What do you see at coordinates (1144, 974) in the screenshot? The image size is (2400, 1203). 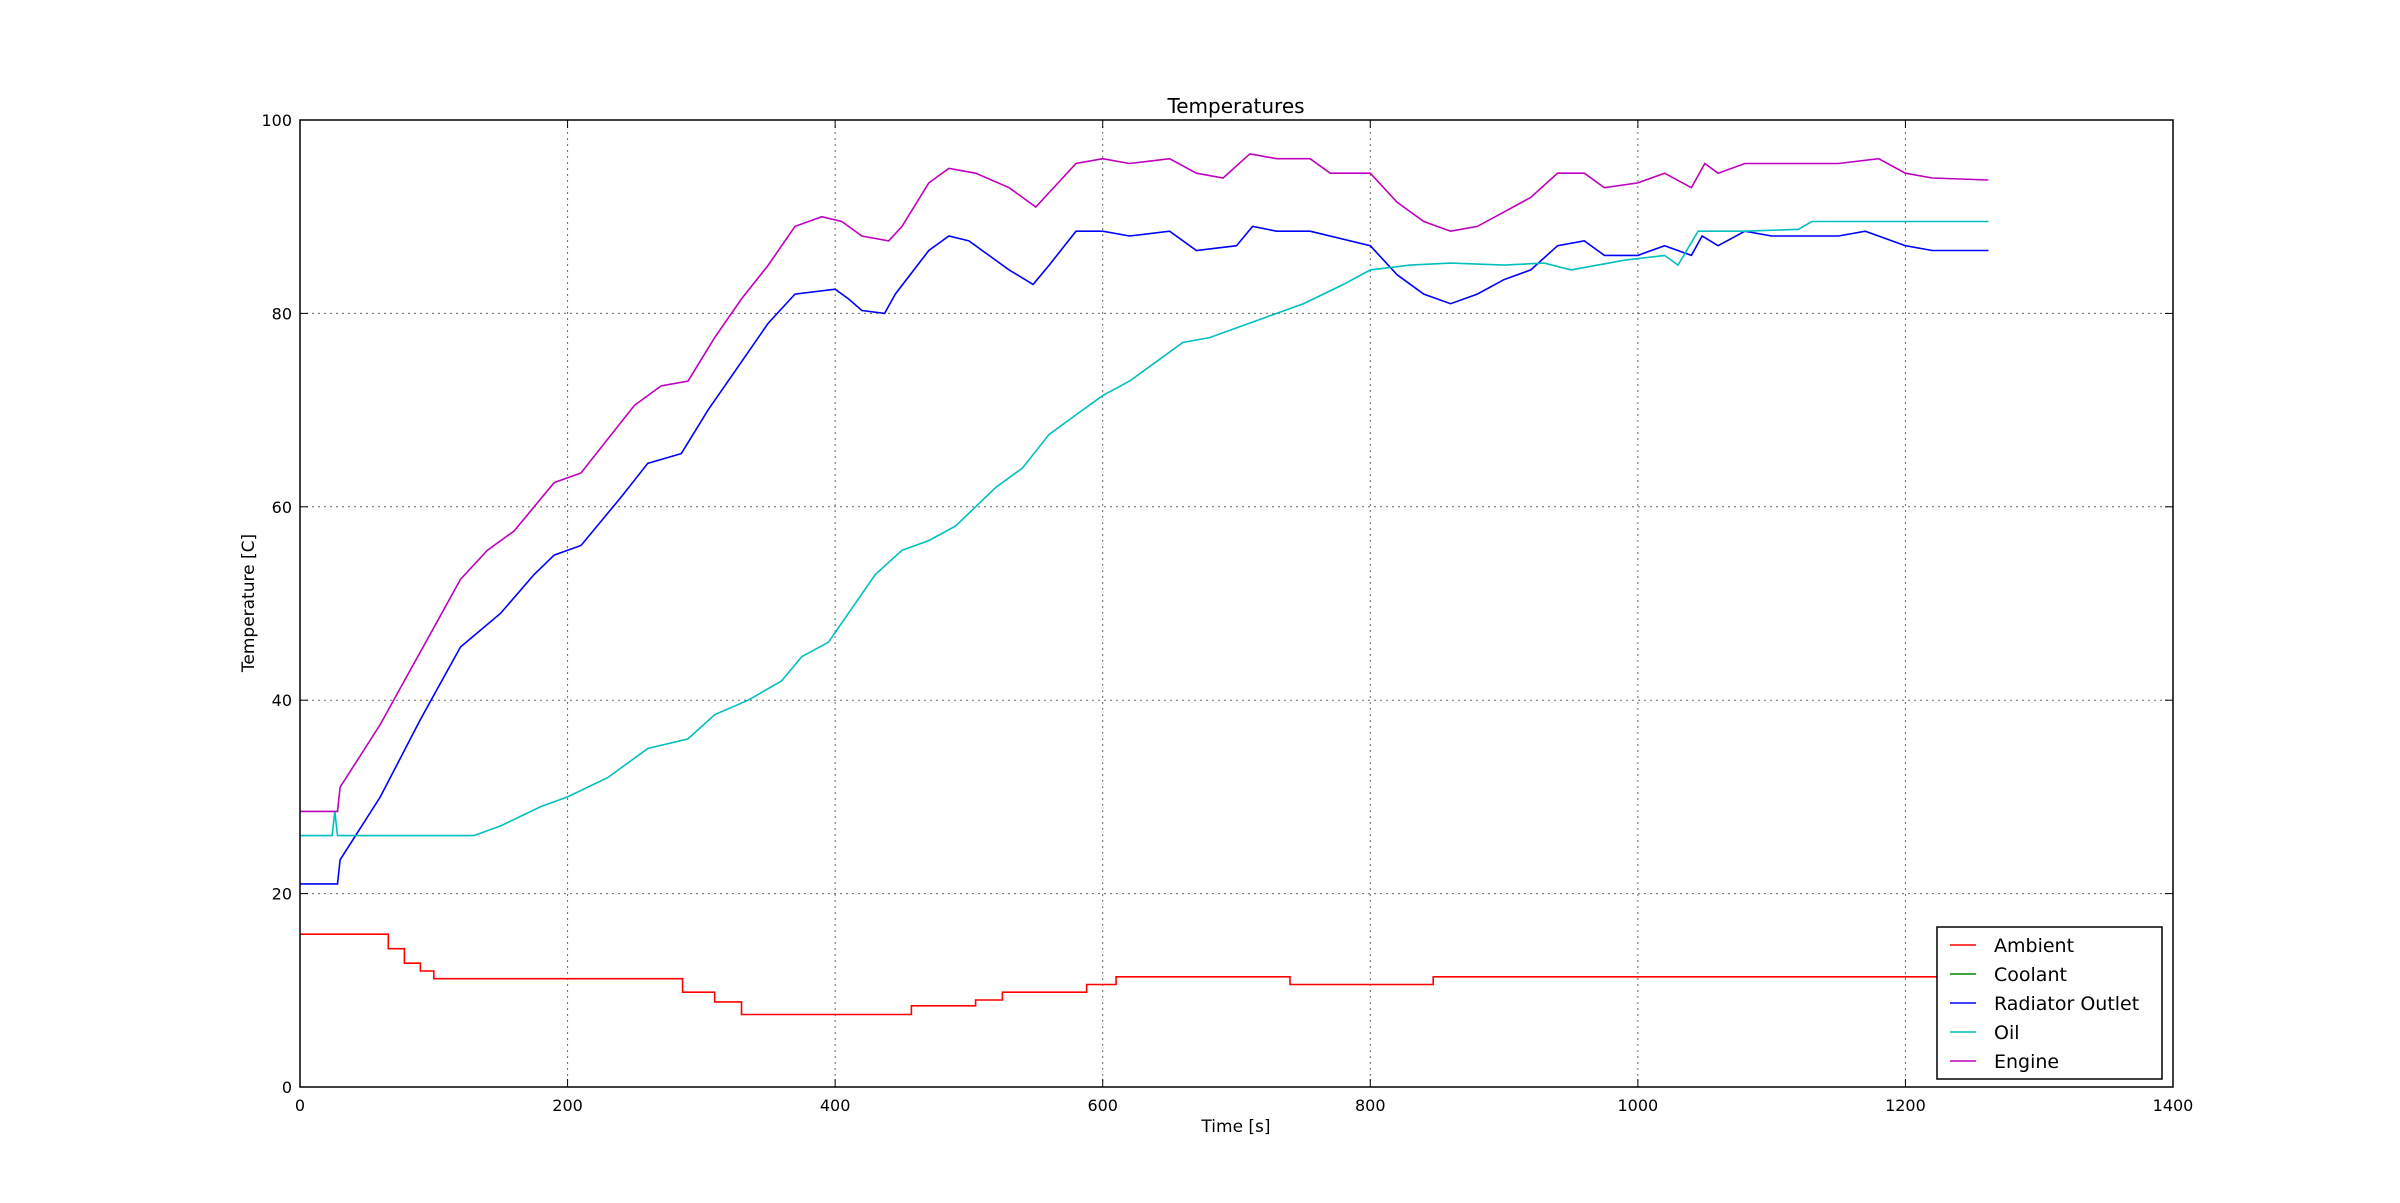 I see `series-line-ambient` at bounding box center [1144, 974].